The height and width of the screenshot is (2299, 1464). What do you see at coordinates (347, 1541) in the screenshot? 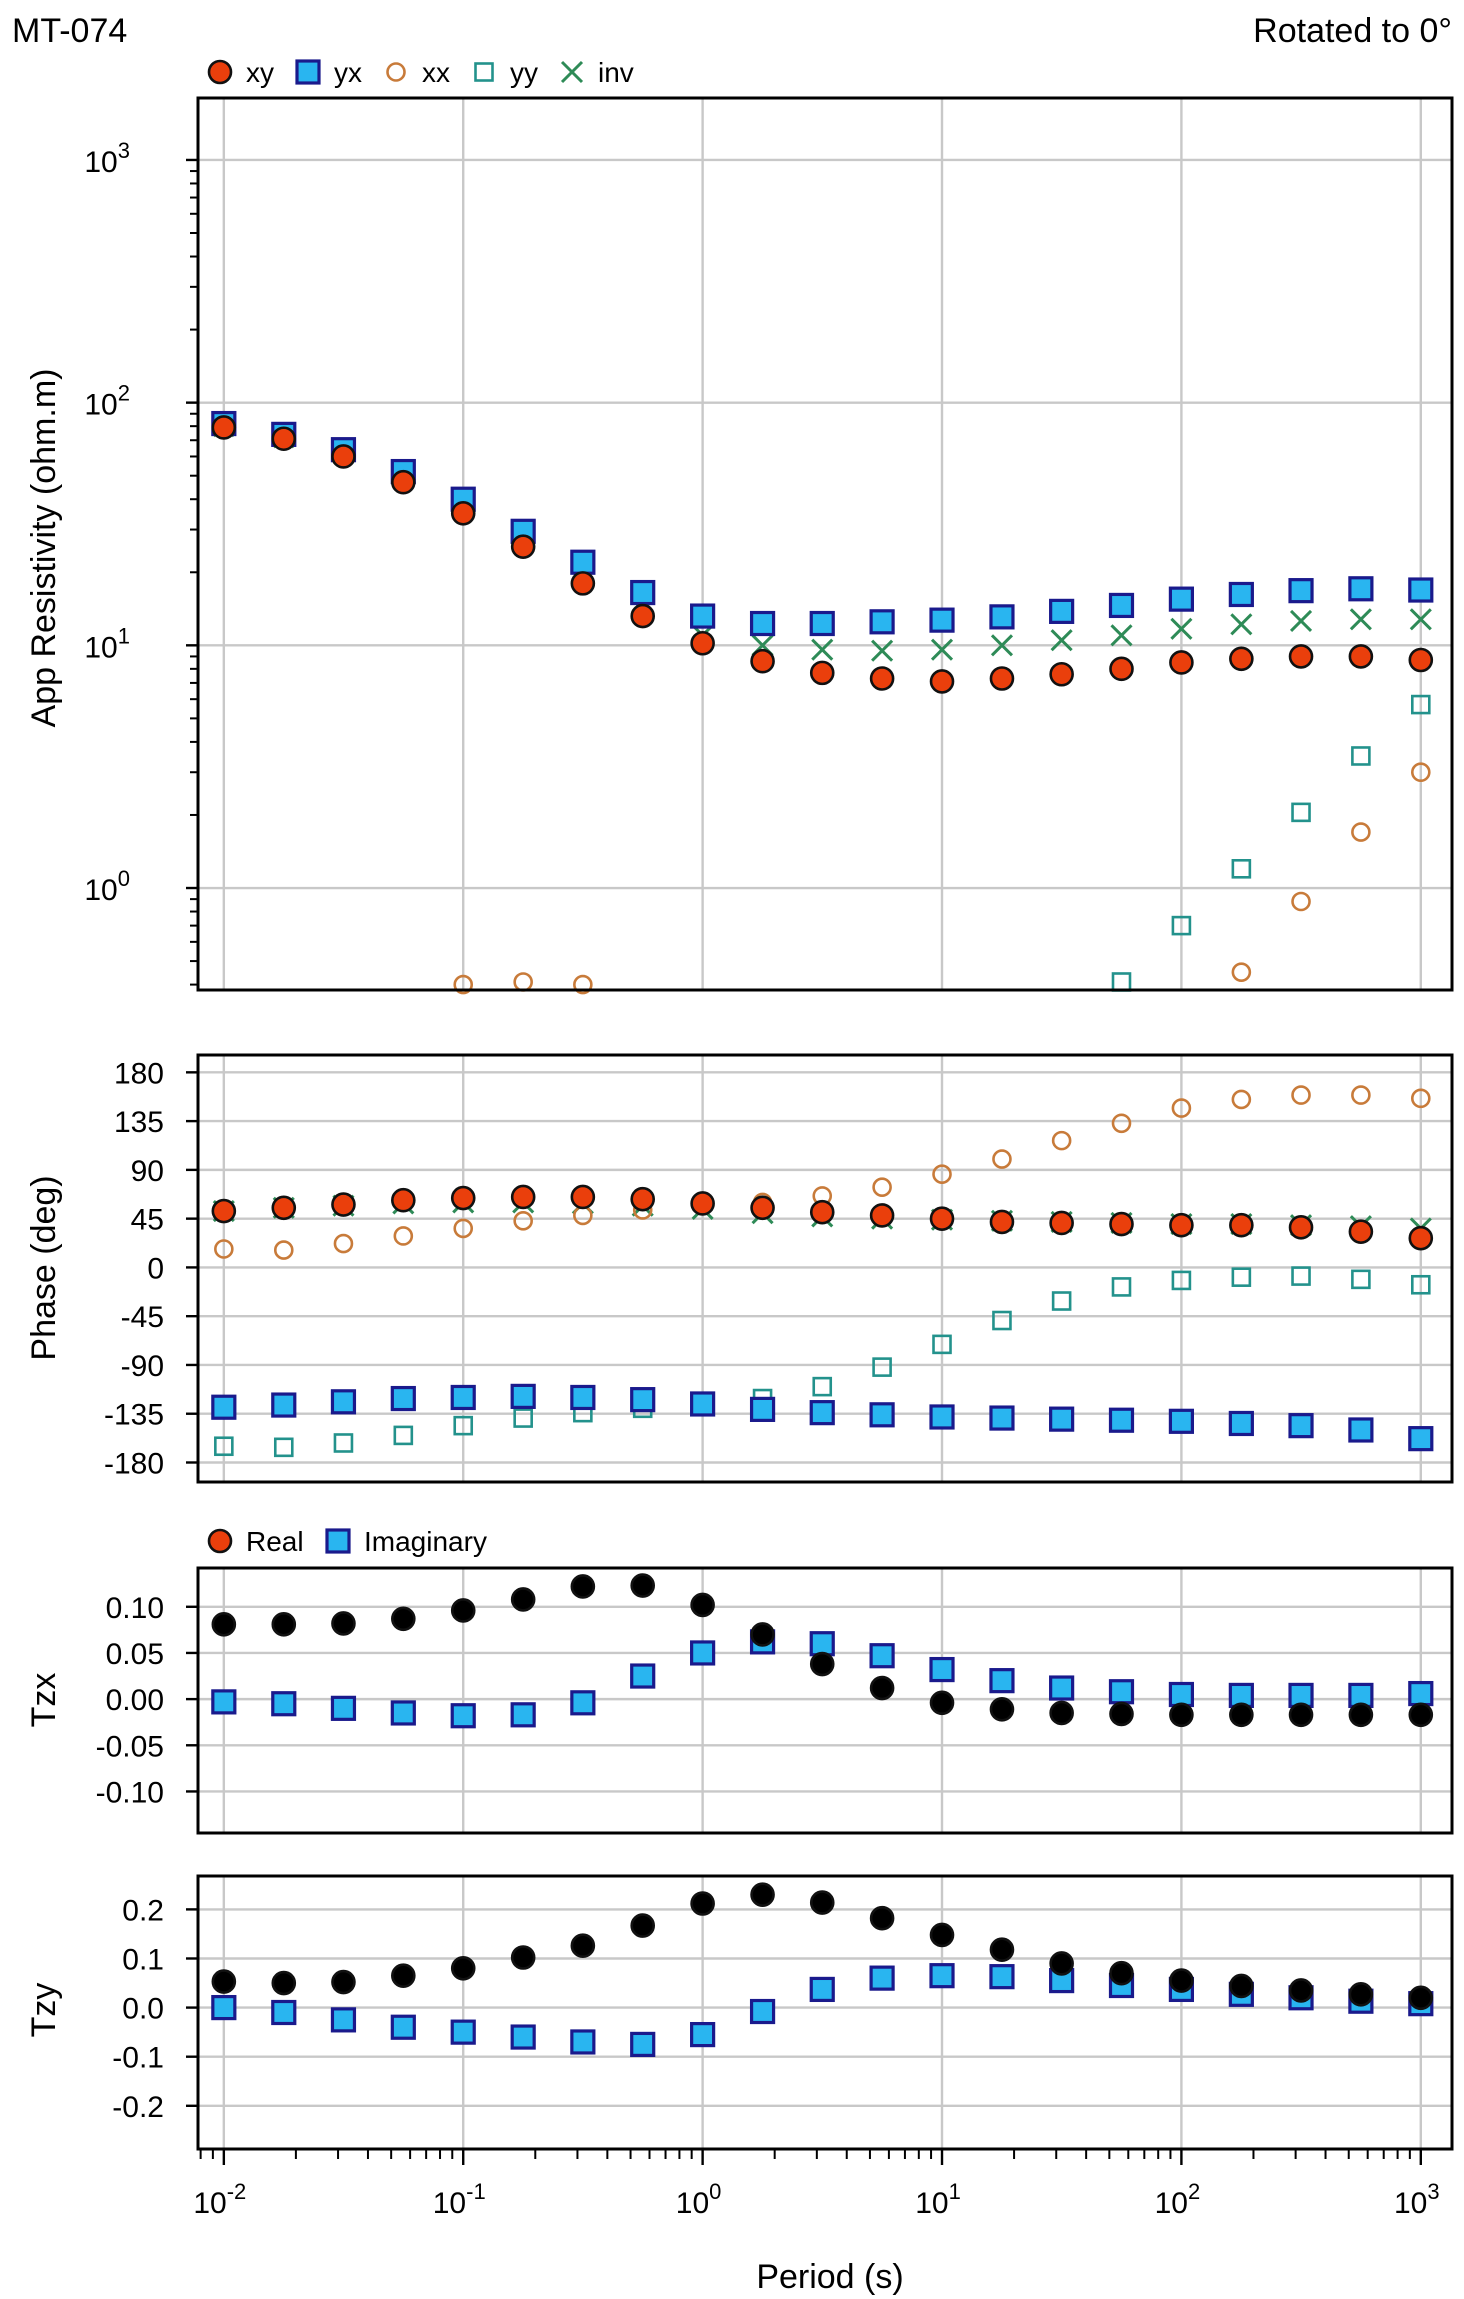
I see `legend-tipper: Real Imaginary` at bounding box center [347, 1541].